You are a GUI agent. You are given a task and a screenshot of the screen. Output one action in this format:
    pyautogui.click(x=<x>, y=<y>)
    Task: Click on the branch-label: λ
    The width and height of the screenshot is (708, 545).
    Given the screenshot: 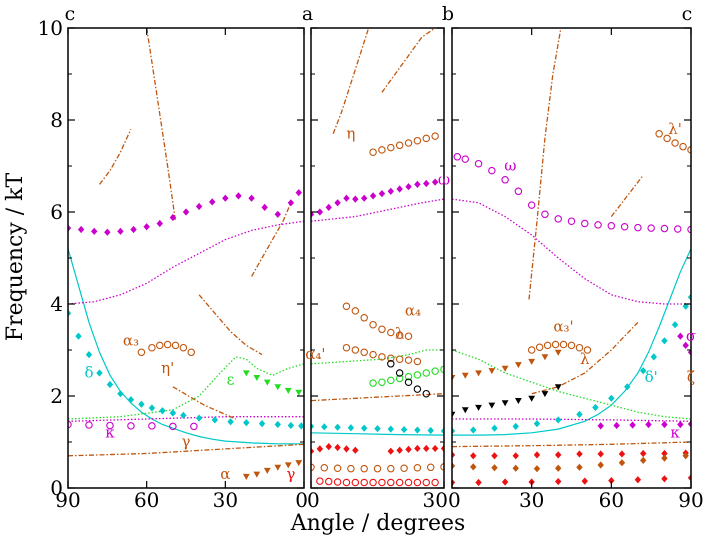 What is the action you would take?
    pyautogui.click(x=585, y=359)
    